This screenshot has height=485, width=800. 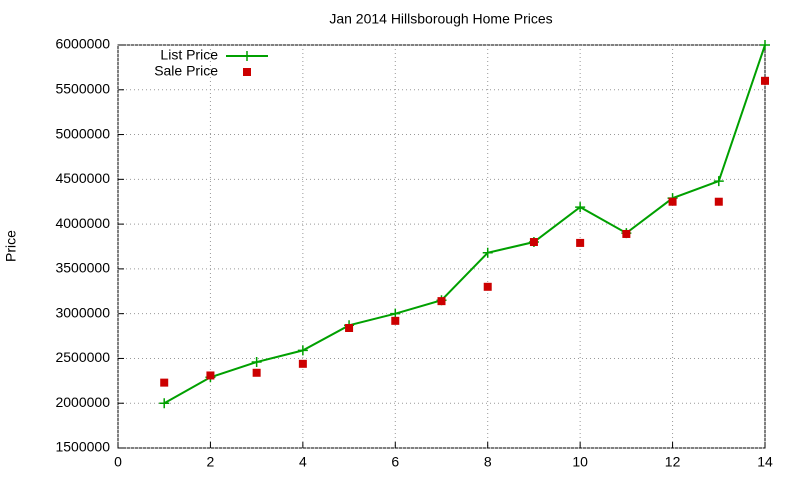 What do you see at coordinates (82, 88) in the screenshot?
I see `y-tick-label: 5500000` at bounding box center [82, 88].